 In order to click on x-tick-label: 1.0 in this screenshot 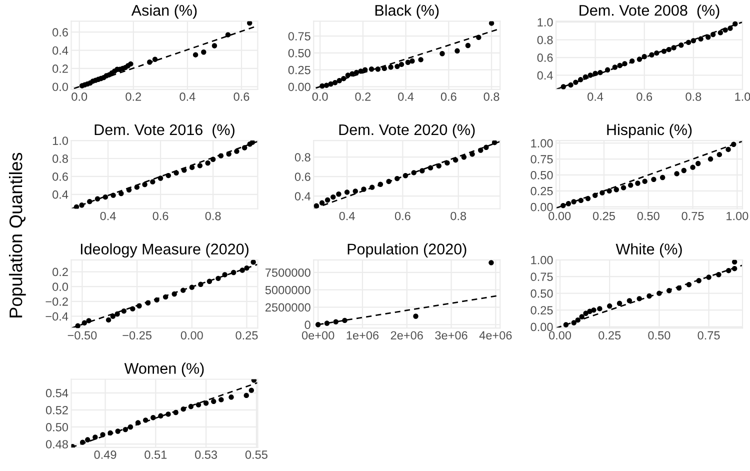, I will do `click(742, 96)`.